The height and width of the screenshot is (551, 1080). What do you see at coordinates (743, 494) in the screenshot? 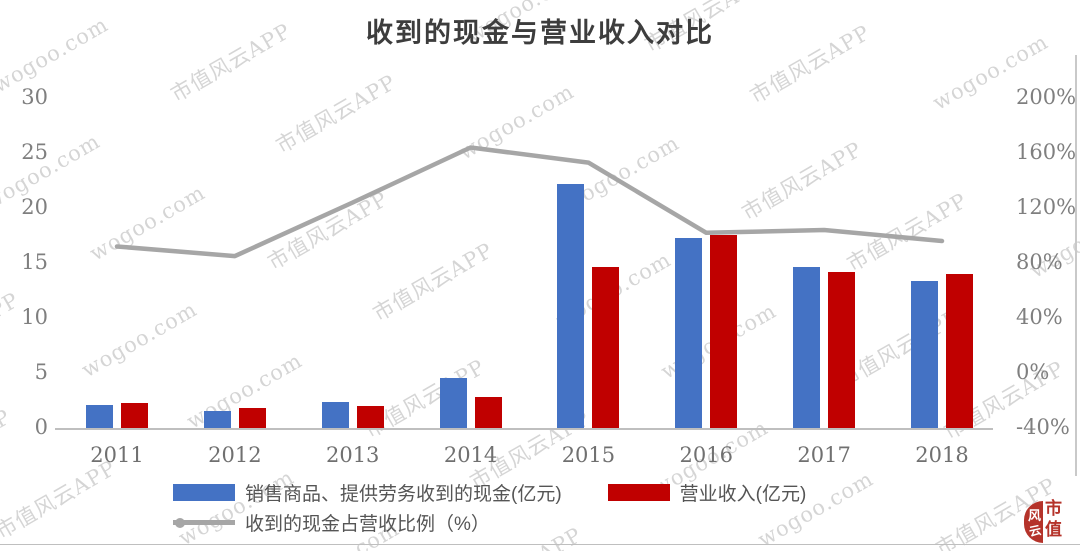
I see `legend-label-revenue: 营业收入(亿元)` at bounding box center [743, 494].